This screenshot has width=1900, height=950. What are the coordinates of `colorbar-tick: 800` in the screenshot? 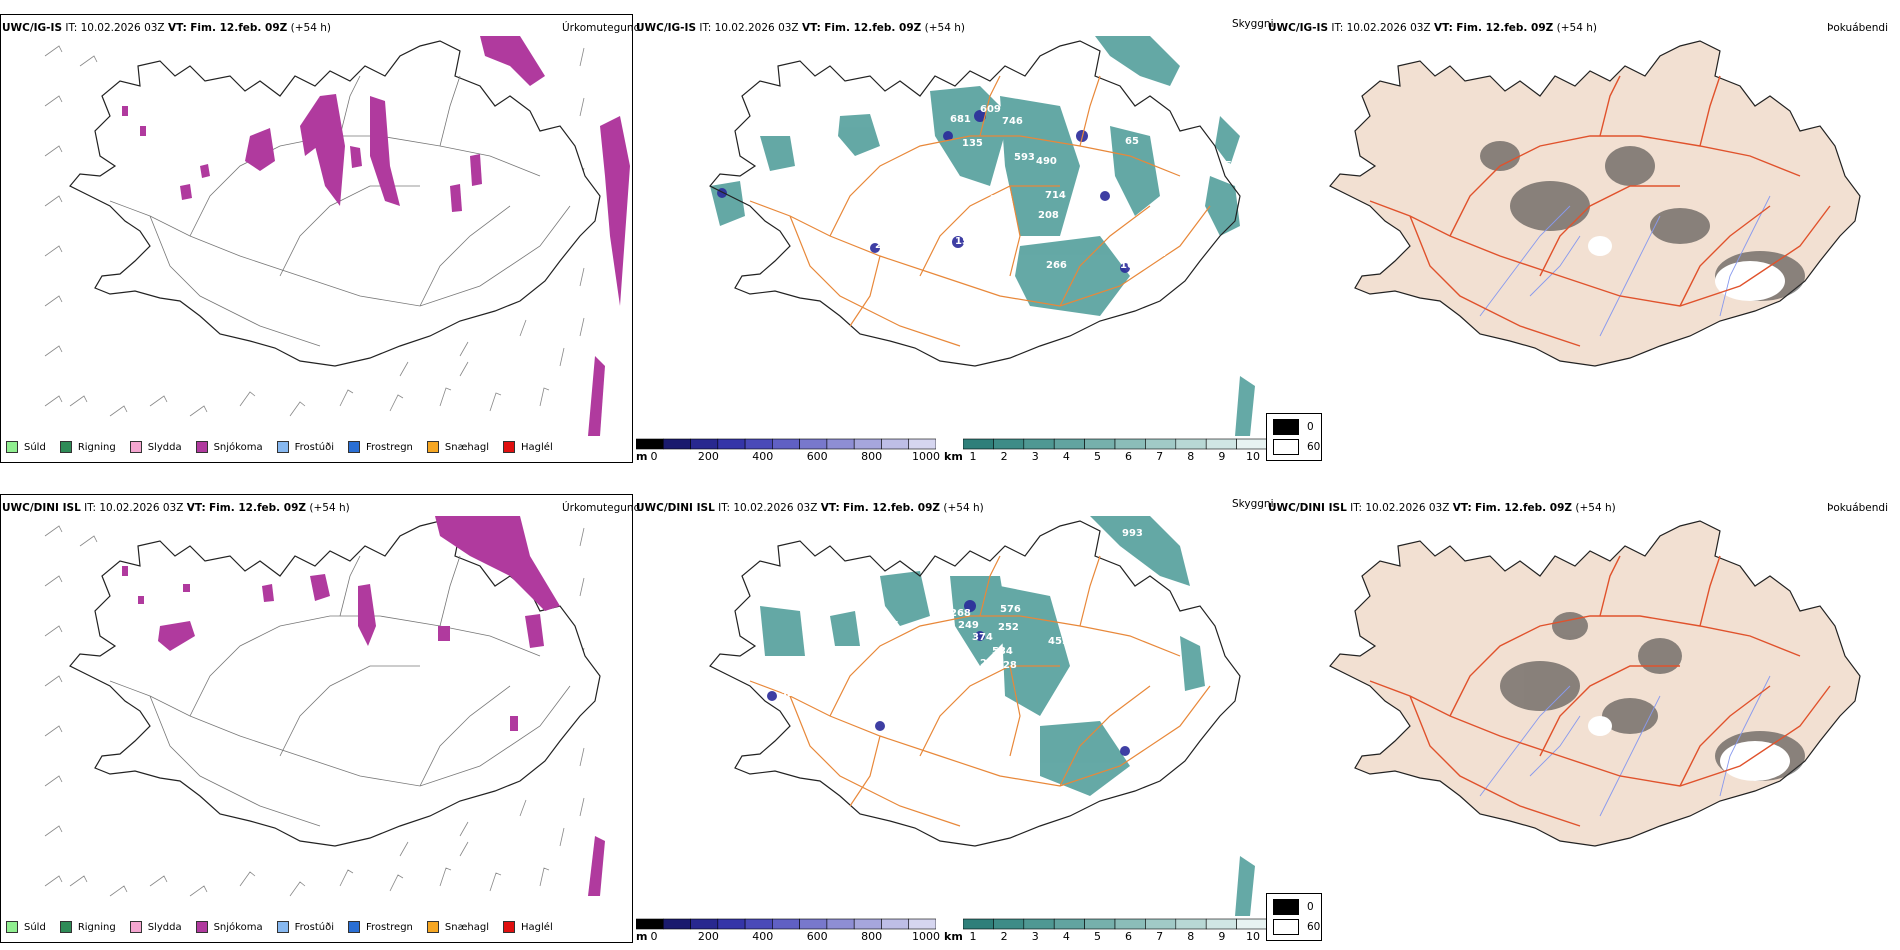 It's located at (872, 936).